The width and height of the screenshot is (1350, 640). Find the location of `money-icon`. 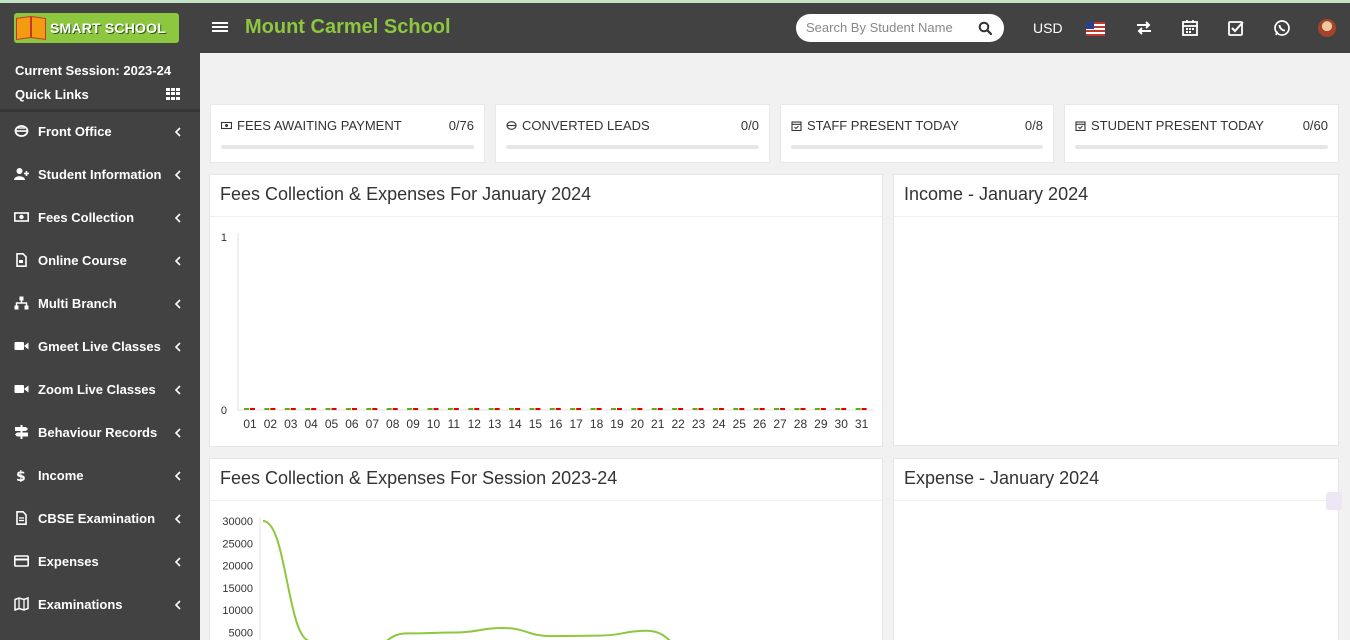

money-icon is located at coordinates (226, 125).